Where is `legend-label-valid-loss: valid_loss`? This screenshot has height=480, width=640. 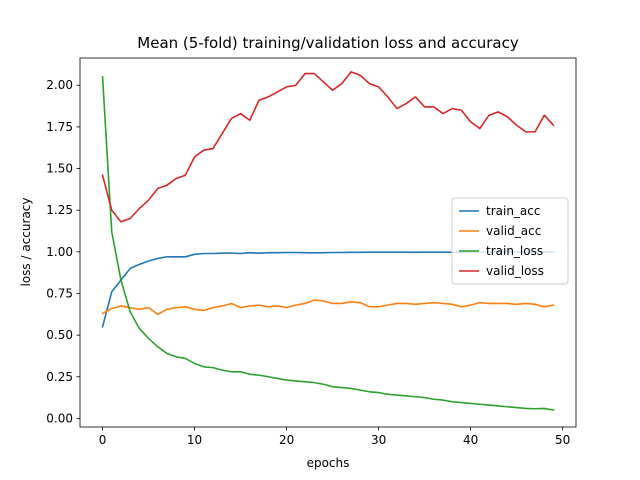 legend-label-valid-loss: valid_loss is located at coordinates (515, 271).